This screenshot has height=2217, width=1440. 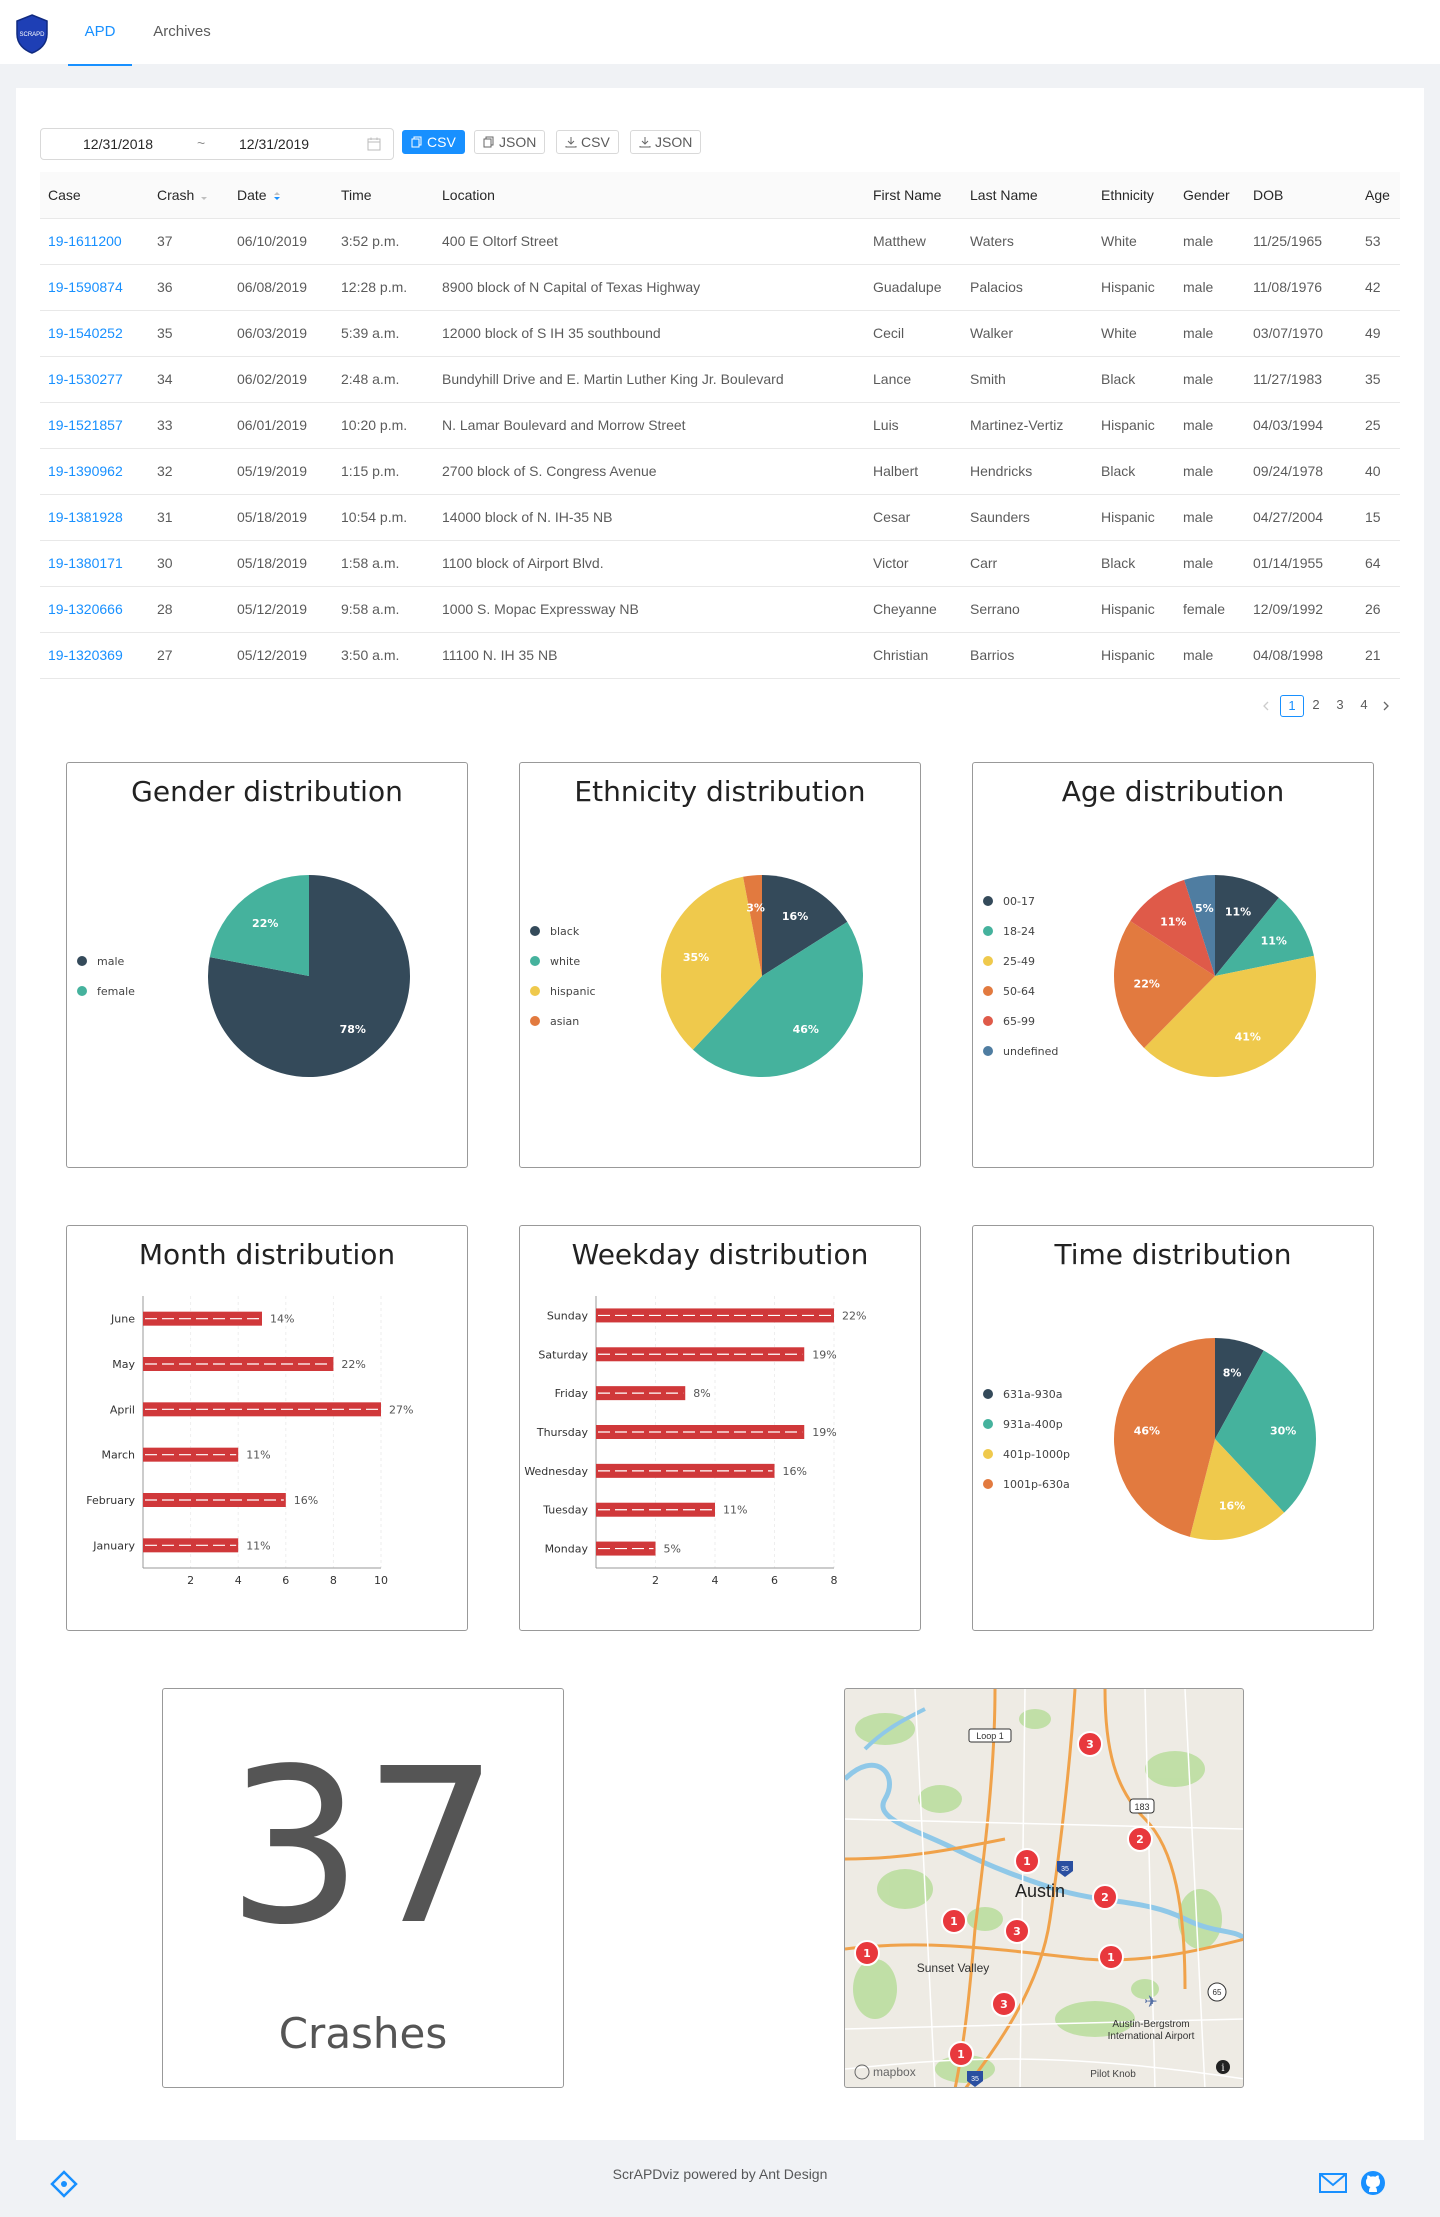 What do you see at coordinates (94, 471) in the screenshot?
I see `cell-case: 19-1390962` at bounding box center [94, 471].